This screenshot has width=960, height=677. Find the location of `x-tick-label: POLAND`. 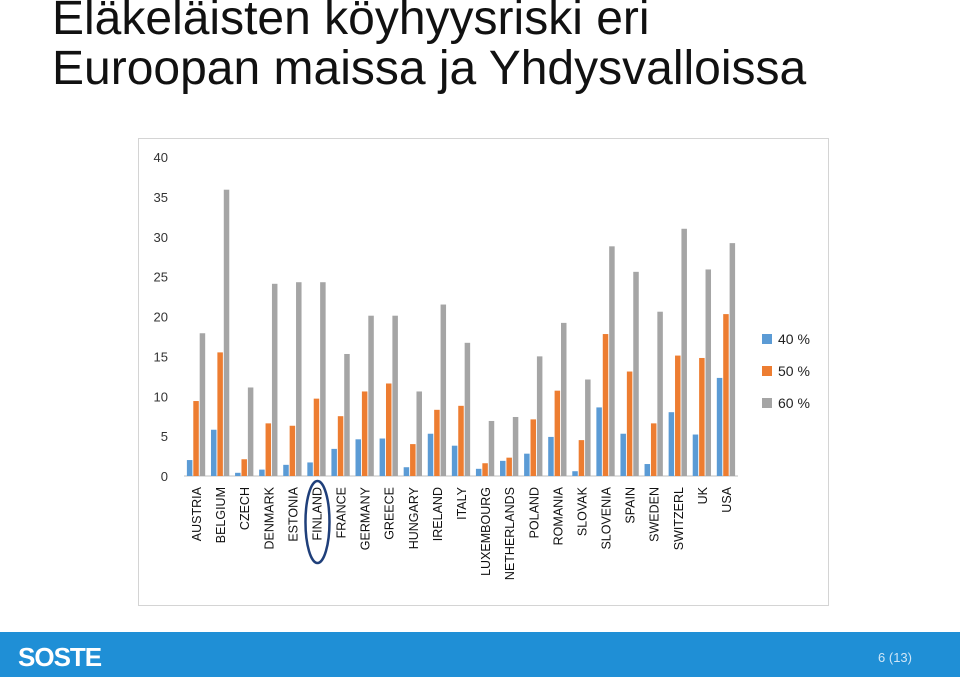

x-tick-label: POLAND is located at coordinates (534, 512).